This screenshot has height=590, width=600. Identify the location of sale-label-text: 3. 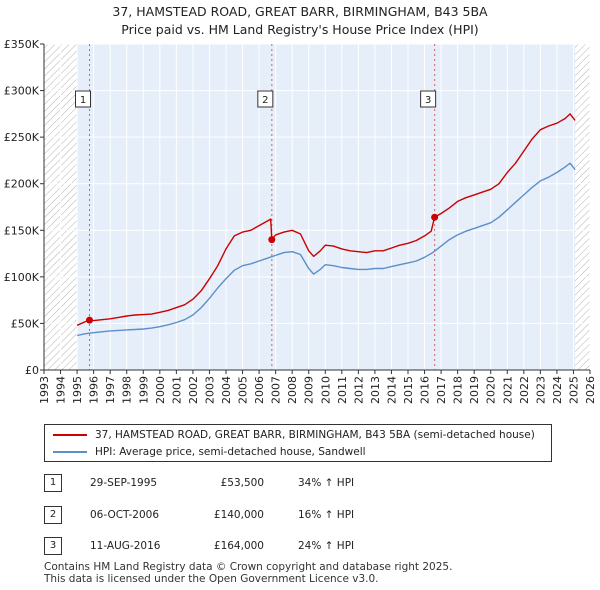
(428, 100).